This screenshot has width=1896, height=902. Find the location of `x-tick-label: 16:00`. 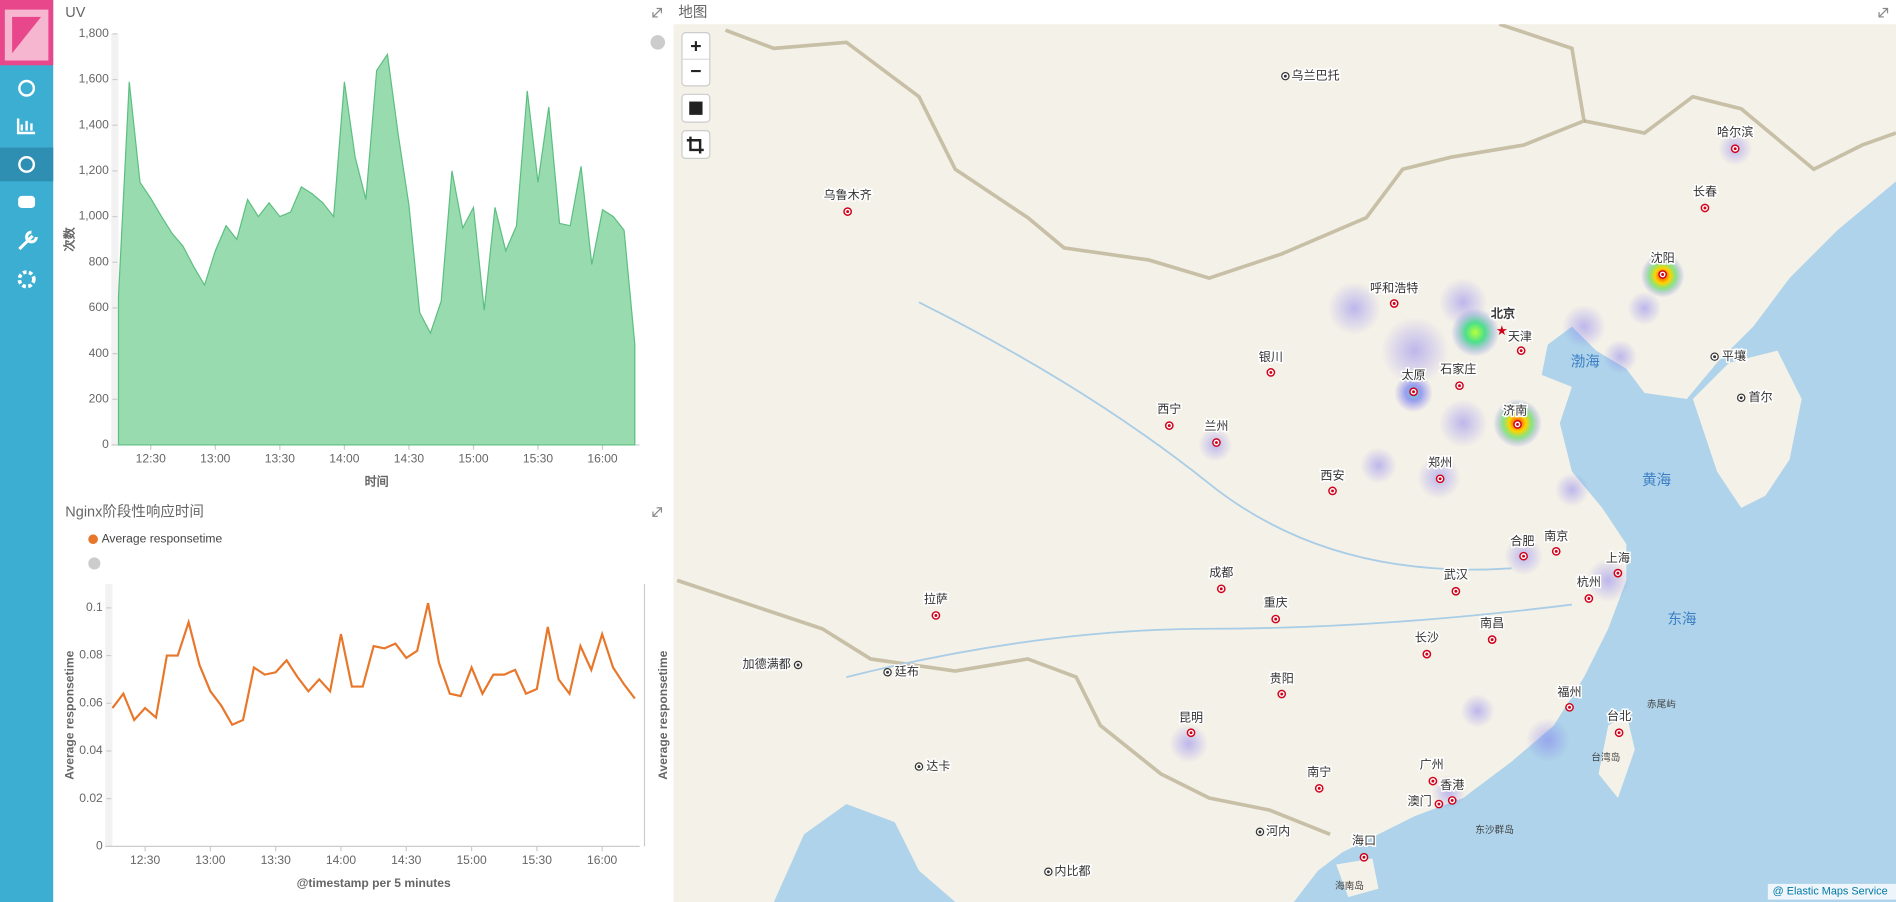

x-tick-label: 16:00 is located at coordinates (602, 860).